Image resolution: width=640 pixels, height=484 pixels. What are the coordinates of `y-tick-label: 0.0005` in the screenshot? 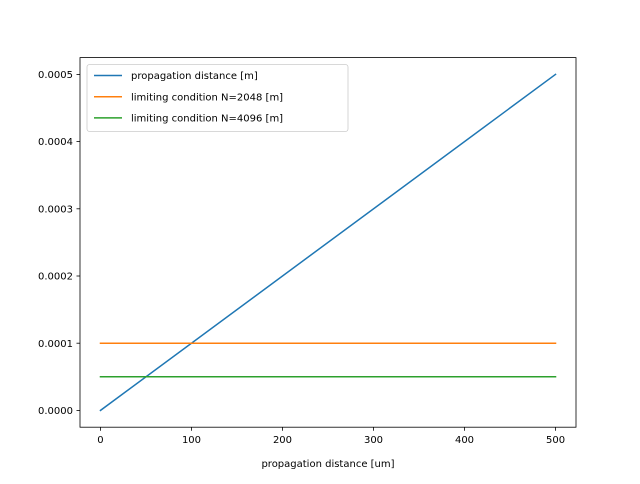 It's located at (55, 75).